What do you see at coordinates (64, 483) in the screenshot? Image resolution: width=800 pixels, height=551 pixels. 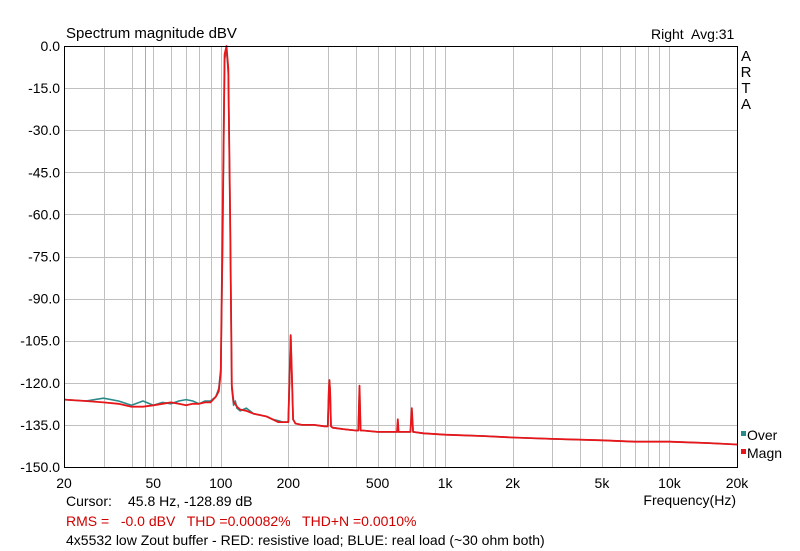 I see `x-tick-label: 20` at bounding box center [64, 483].